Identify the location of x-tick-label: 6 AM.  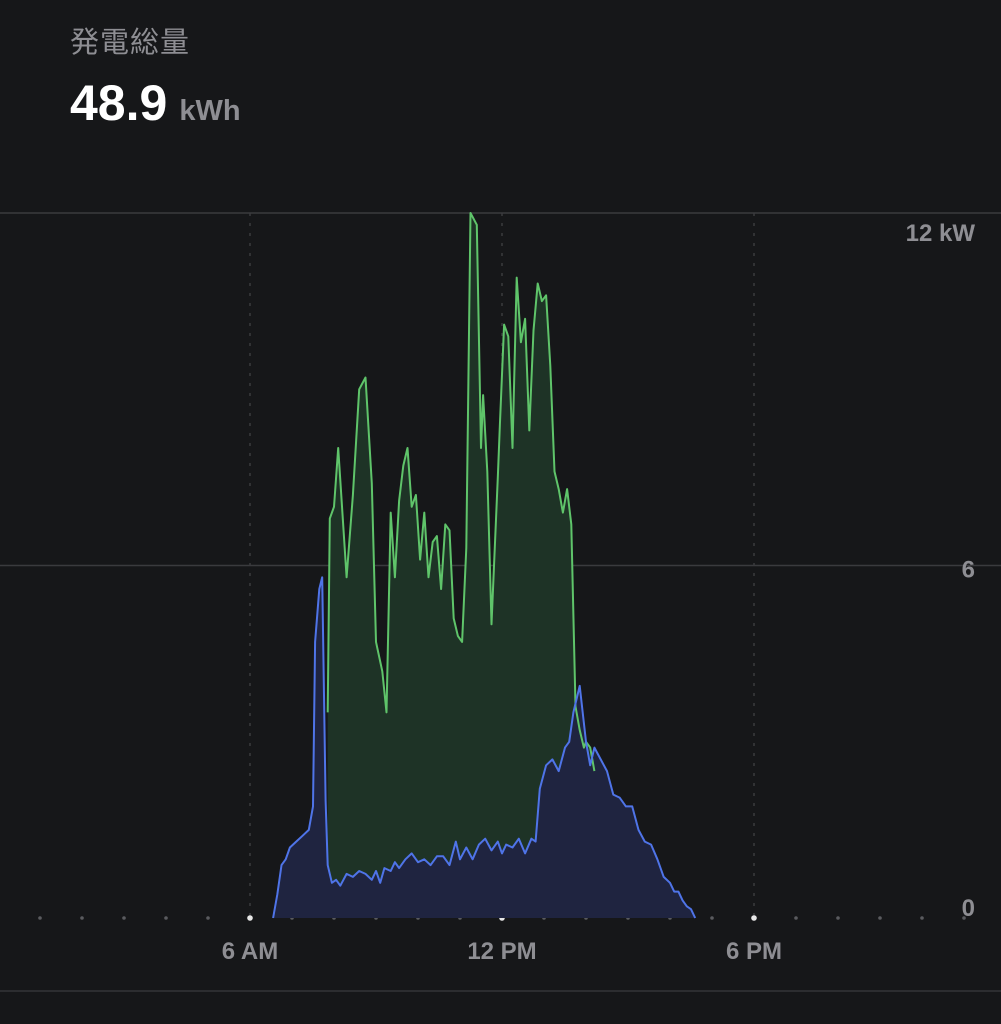
(250, 951).